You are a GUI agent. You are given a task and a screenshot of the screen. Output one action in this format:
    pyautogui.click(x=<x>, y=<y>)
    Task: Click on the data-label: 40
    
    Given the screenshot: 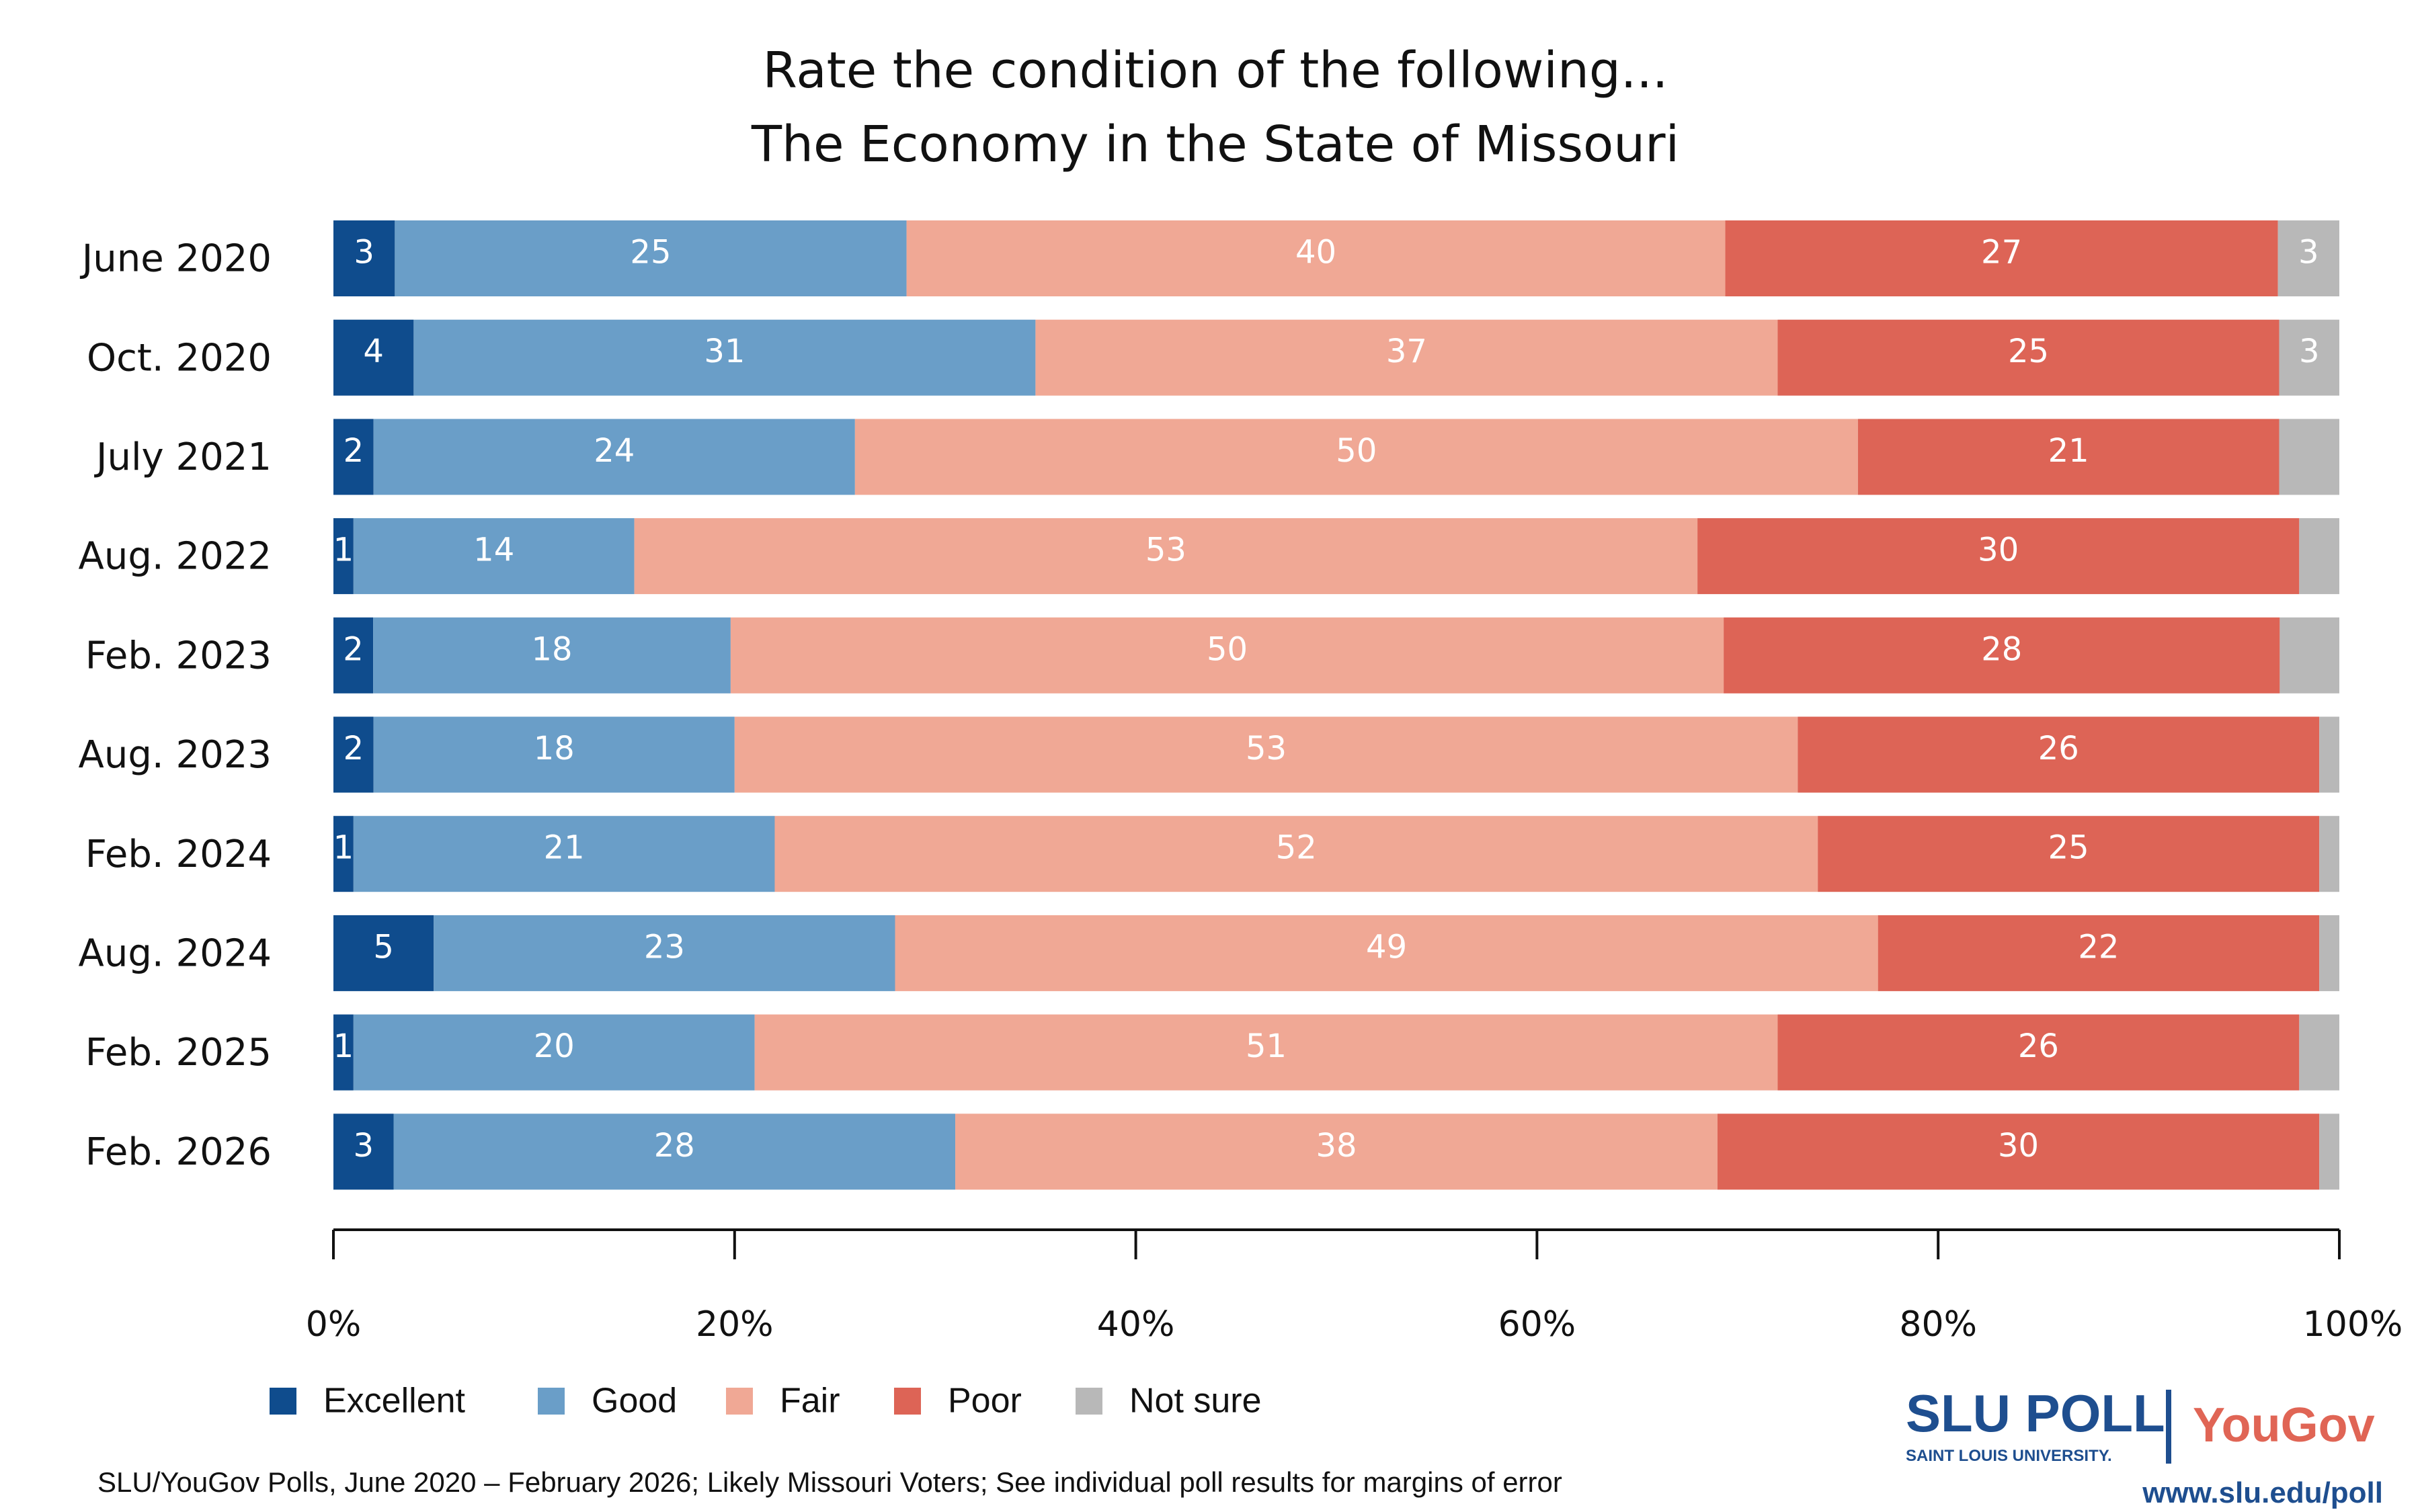 What is the action you would take?
    pyautogui.click(x=1315, y=253)
    